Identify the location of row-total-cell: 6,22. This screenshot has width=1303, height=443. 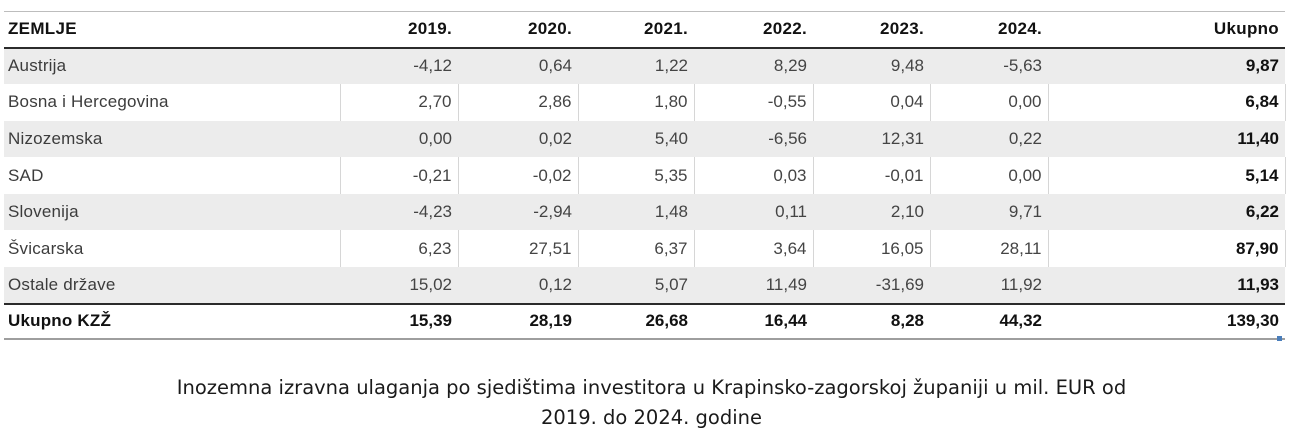
(1262, 212).